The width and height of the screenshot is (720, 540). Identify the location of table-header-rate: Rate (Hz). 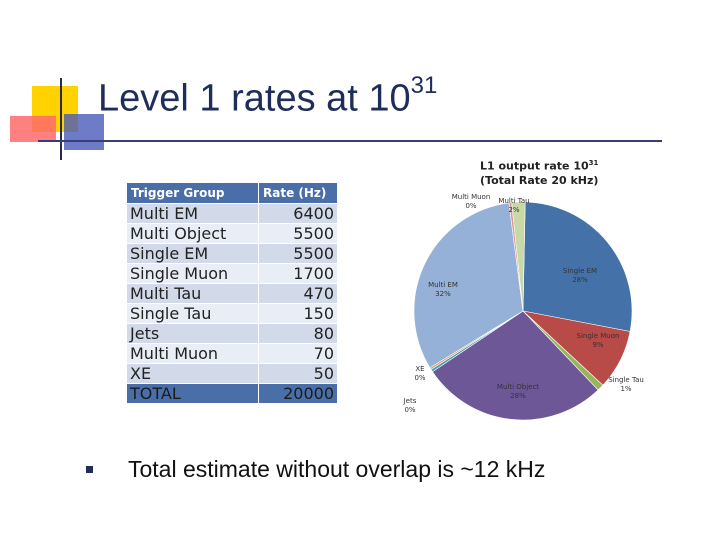
(298, 193).